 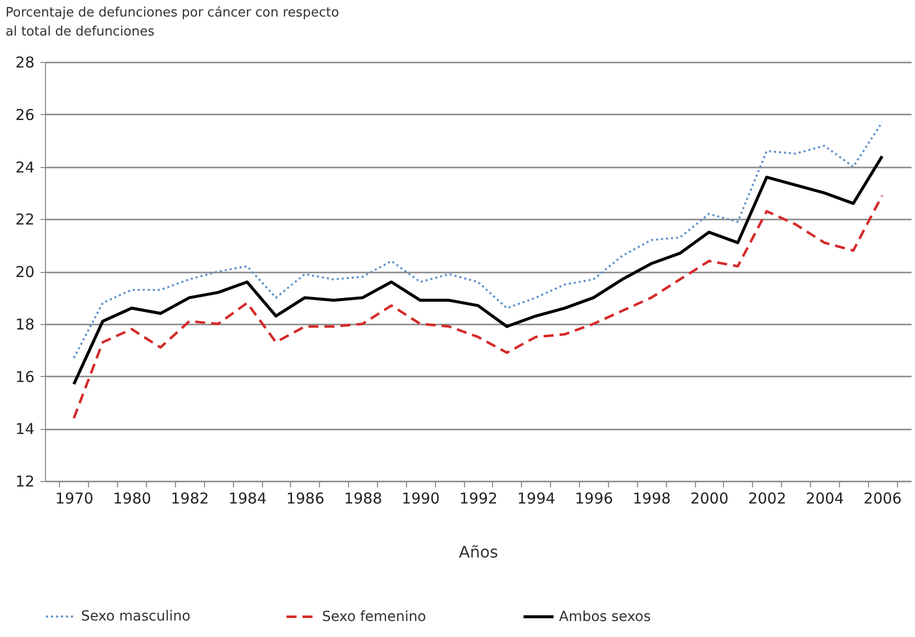 I want to click on y-tick-label: 26, so click(x=24, y=115).